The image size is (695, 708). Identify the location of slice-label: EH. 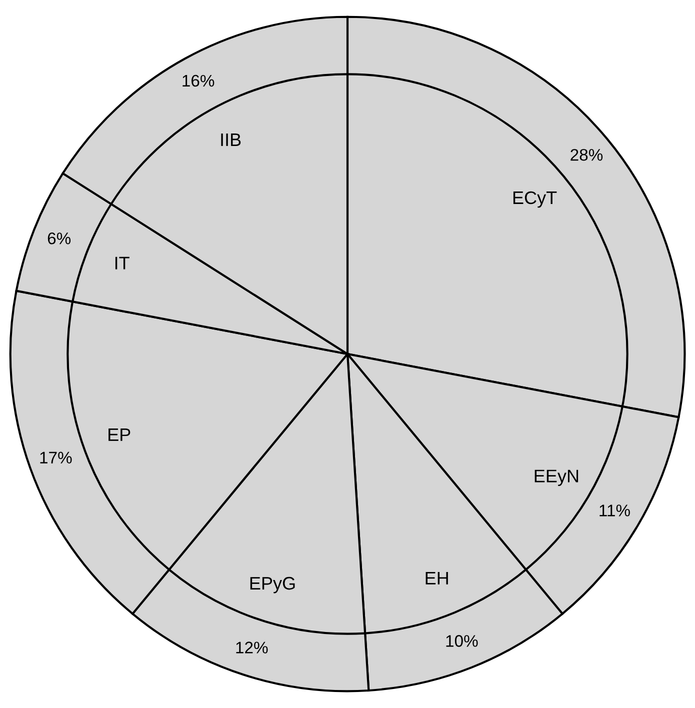
(437, 578).